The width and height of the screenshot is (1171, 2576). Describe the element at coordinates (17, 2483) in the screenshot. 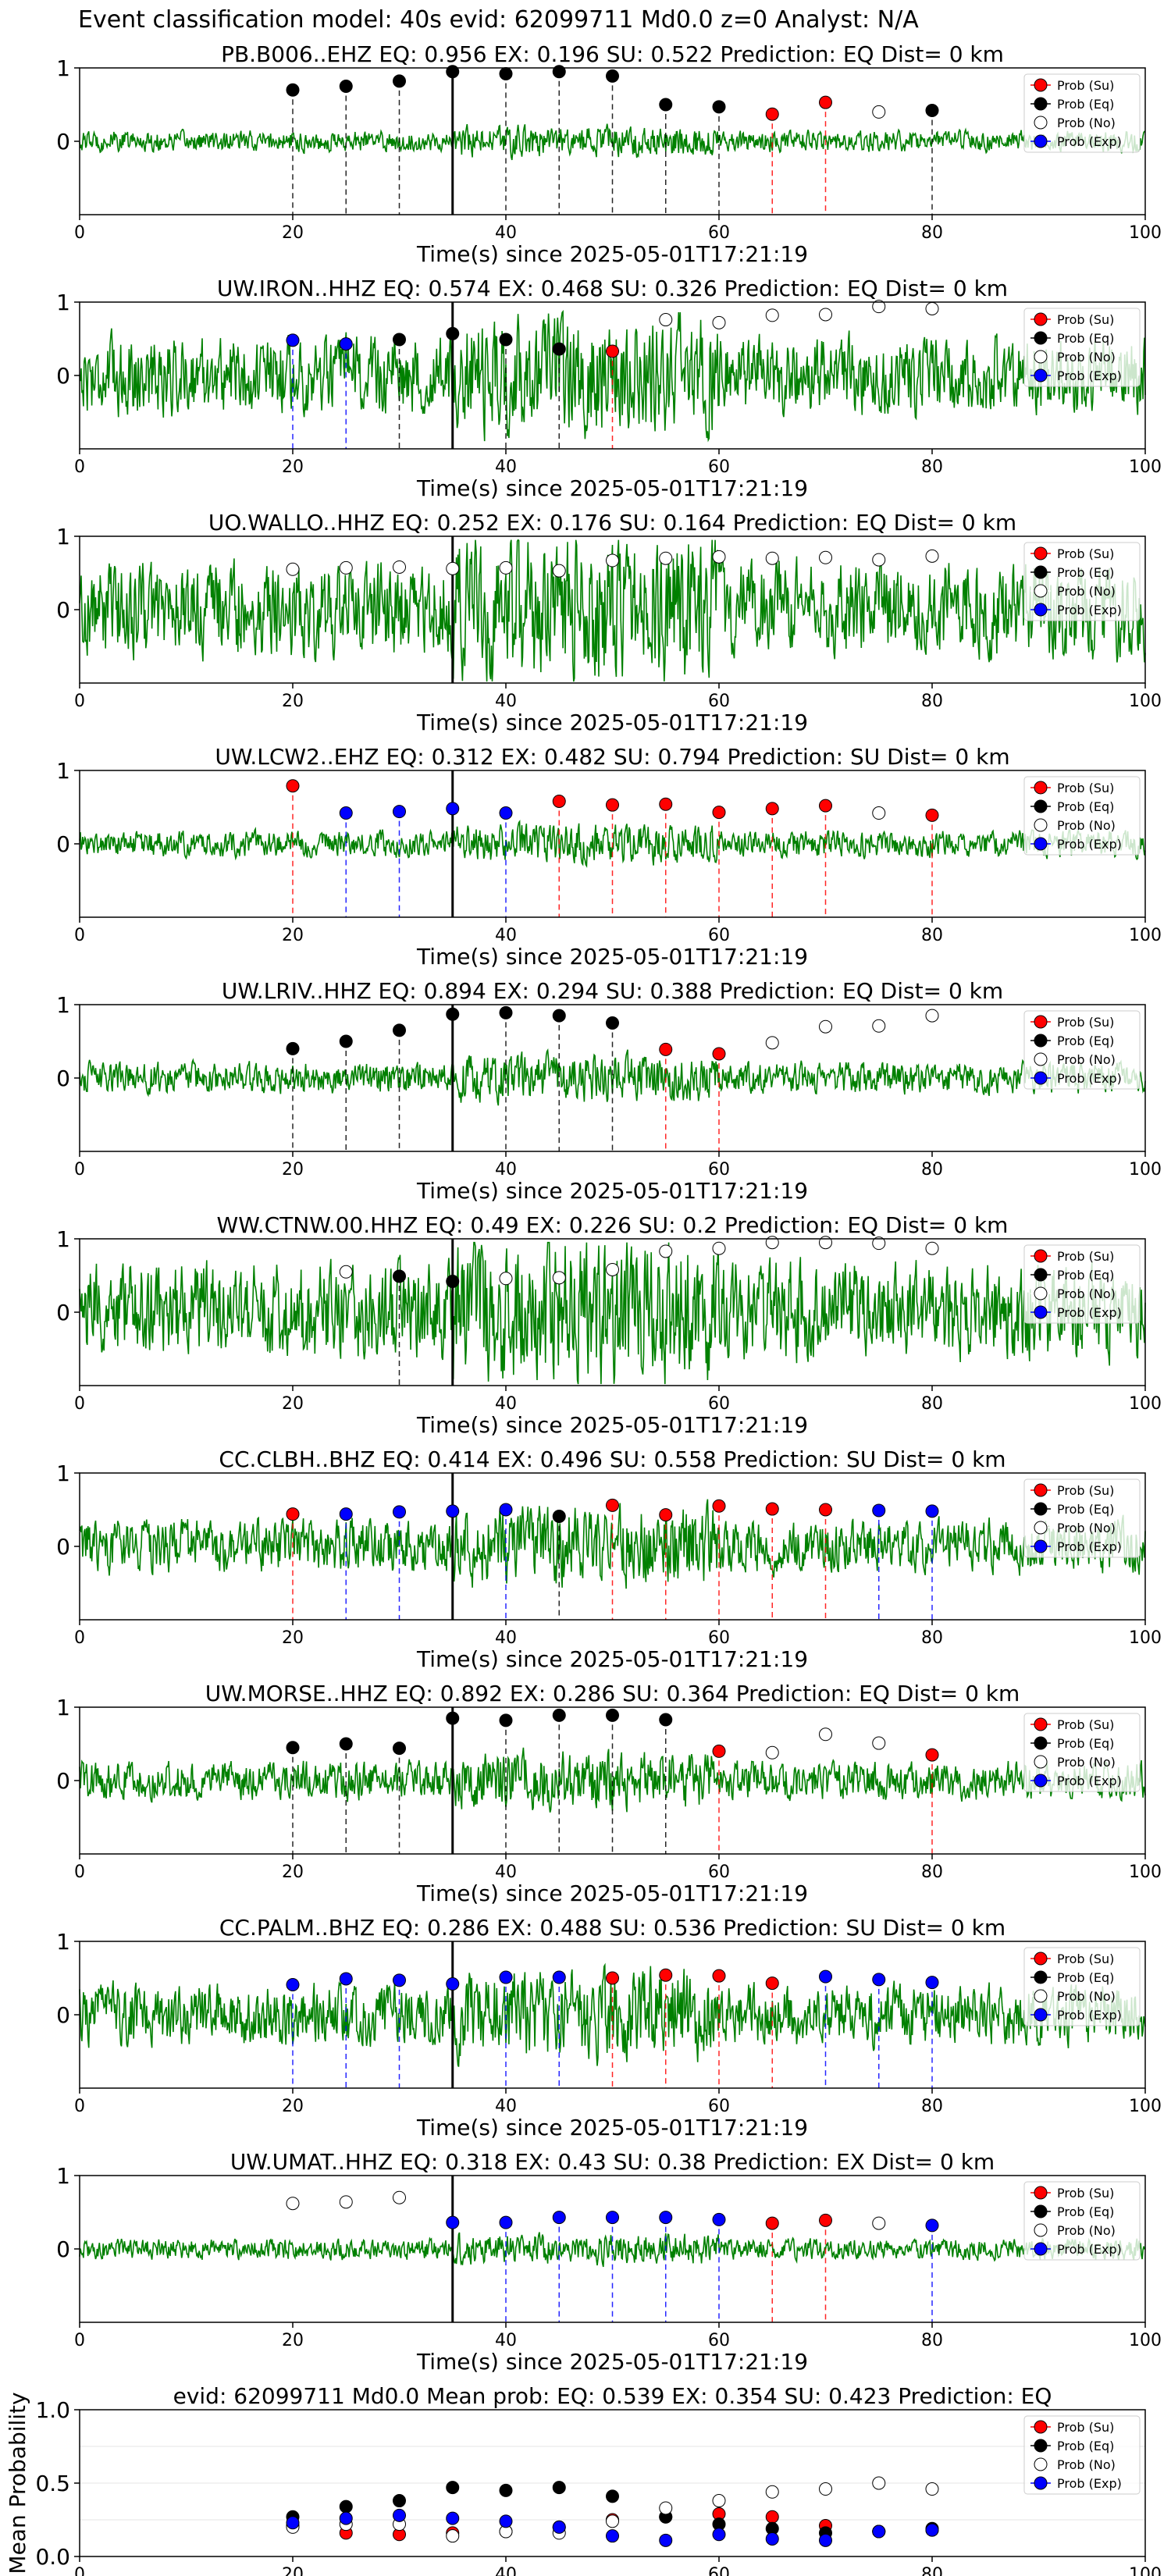

I see `y-axis-label: Mean Probability` at that location.